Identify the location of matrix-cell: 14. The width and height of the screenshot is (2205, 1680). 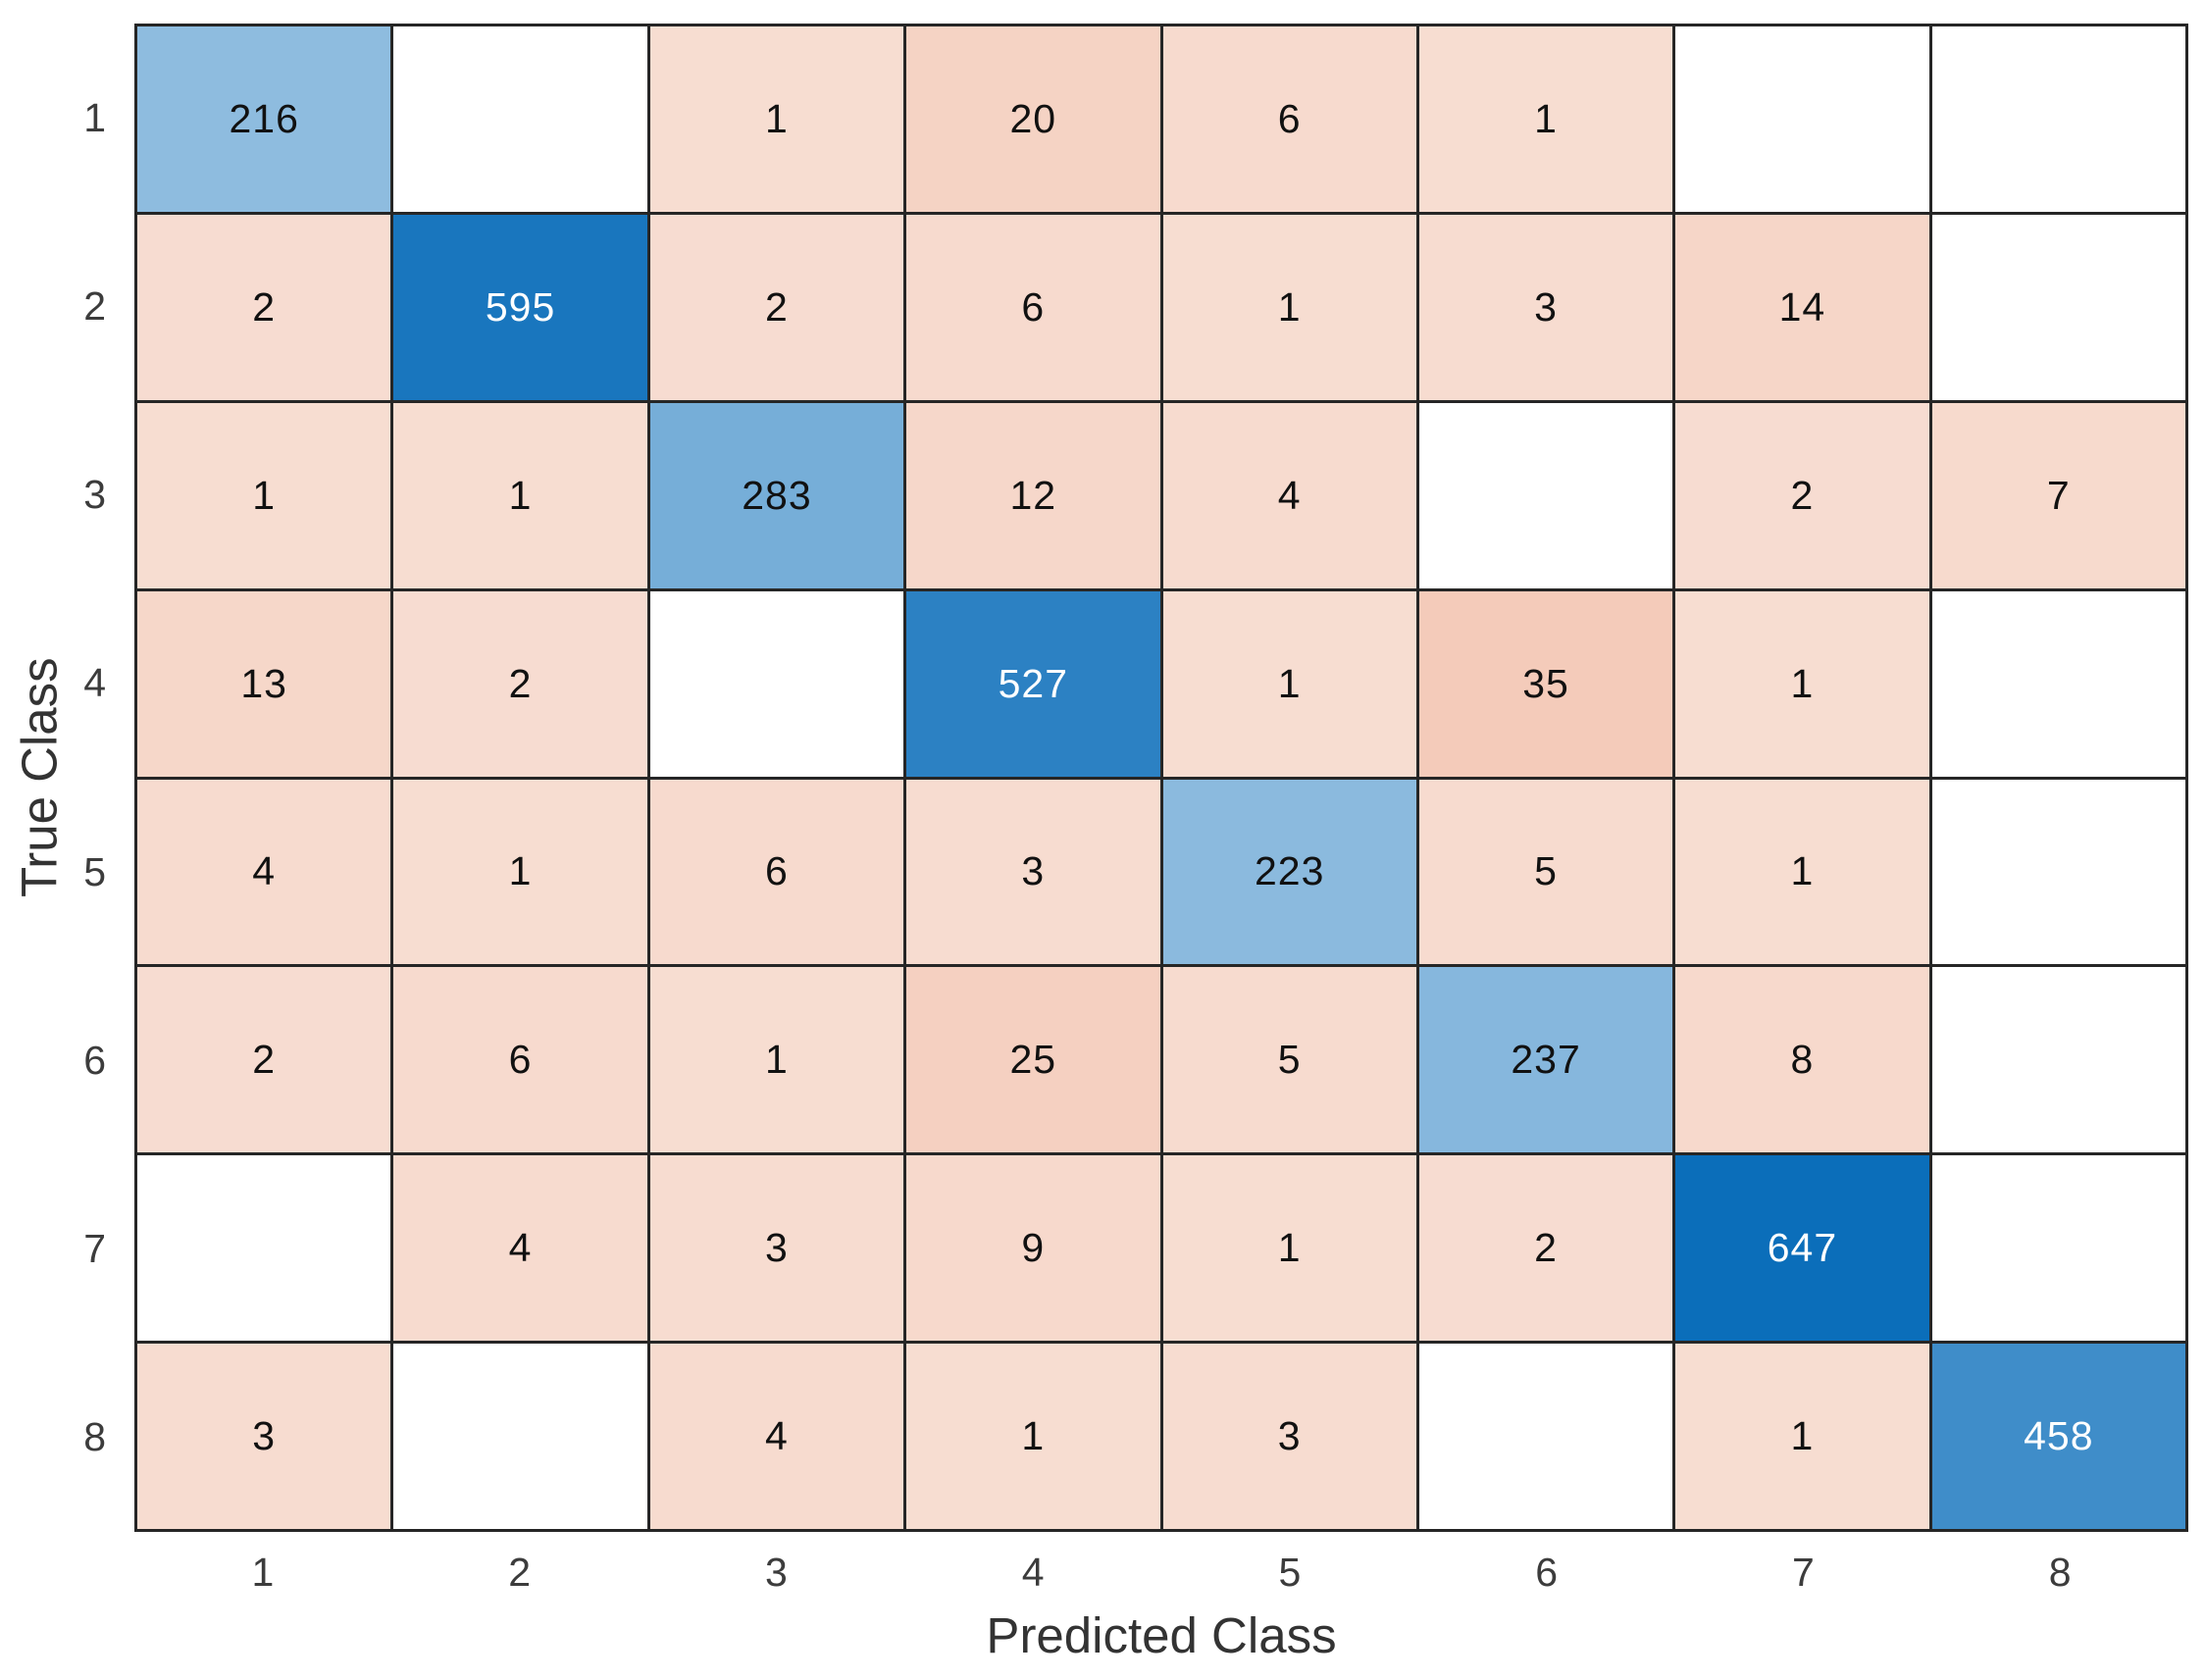
(1802, 307).